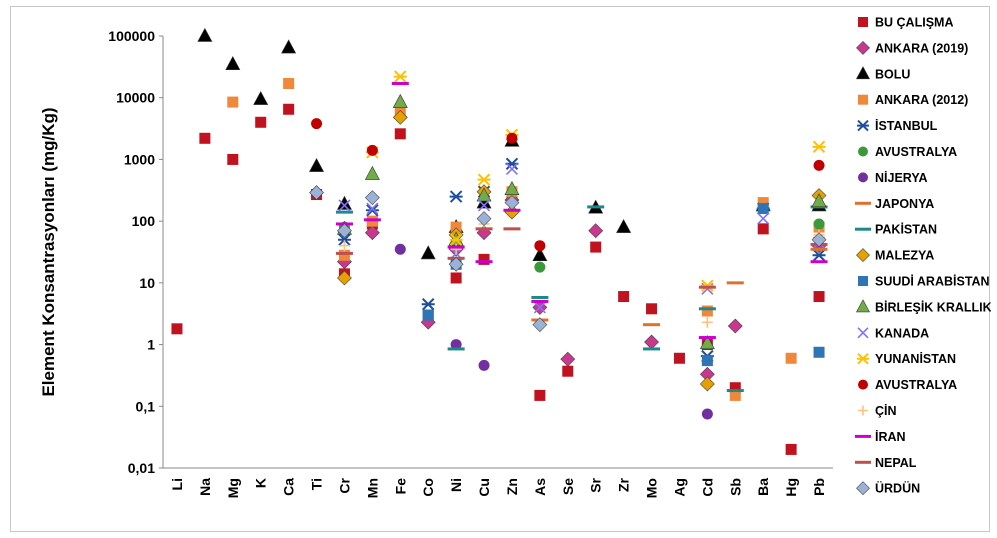  What do you see at coordinates (892, 74) in the screenshot?
I see `legend-label: BOLU` at bounding box center [892, 74].